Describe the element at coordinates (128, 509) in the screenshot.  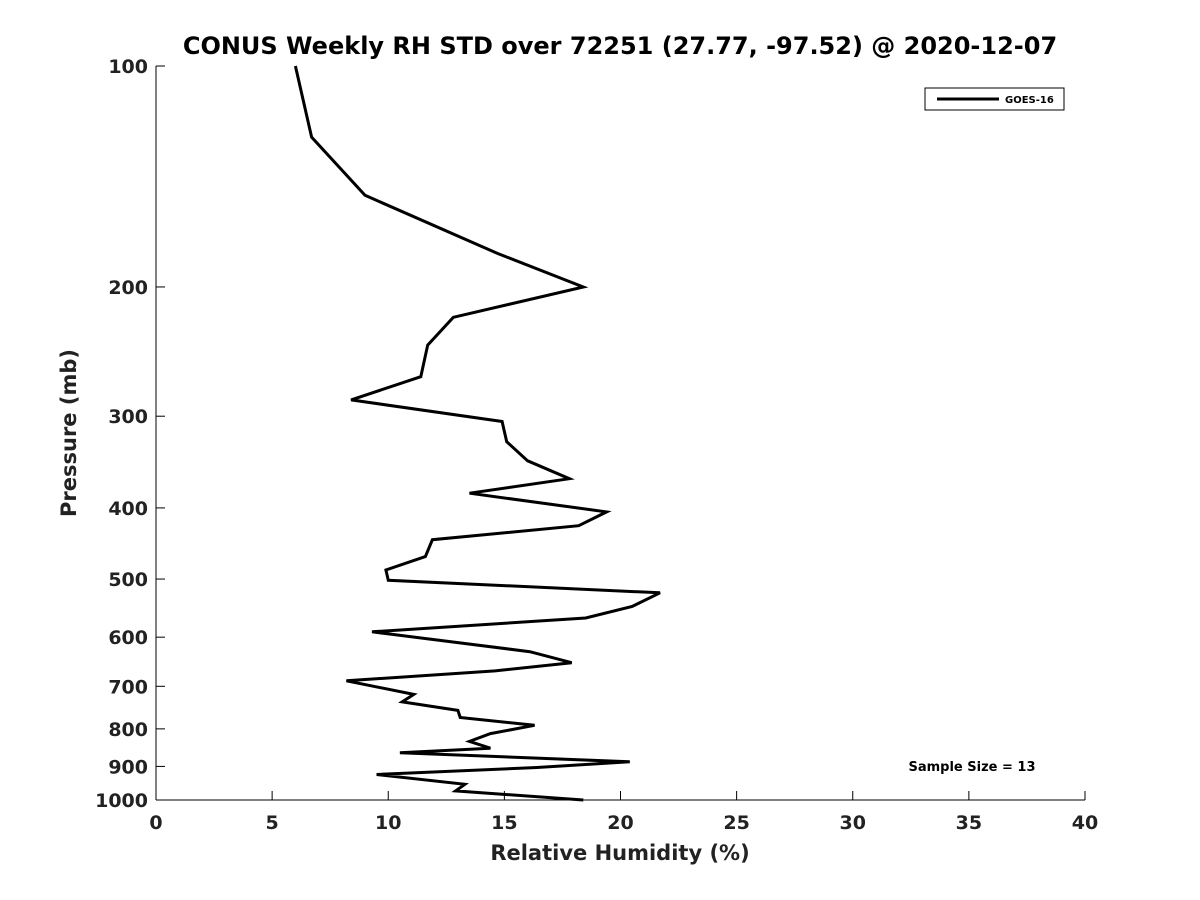
I see `y-tick-label: 400` at that location.